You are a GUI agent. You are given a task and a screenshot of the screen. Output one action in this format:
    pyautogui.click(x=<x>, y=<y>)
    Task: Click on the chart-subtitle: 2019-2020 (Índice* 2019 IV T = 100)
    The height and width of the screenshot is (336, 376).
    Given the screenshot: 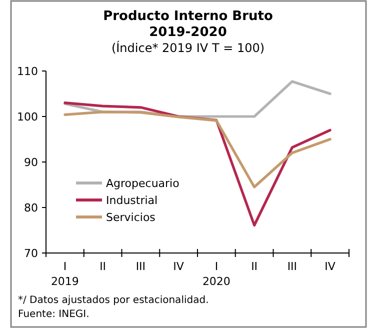 What is the action you would take?
    pyautogui.click(x=188, y=40)
    